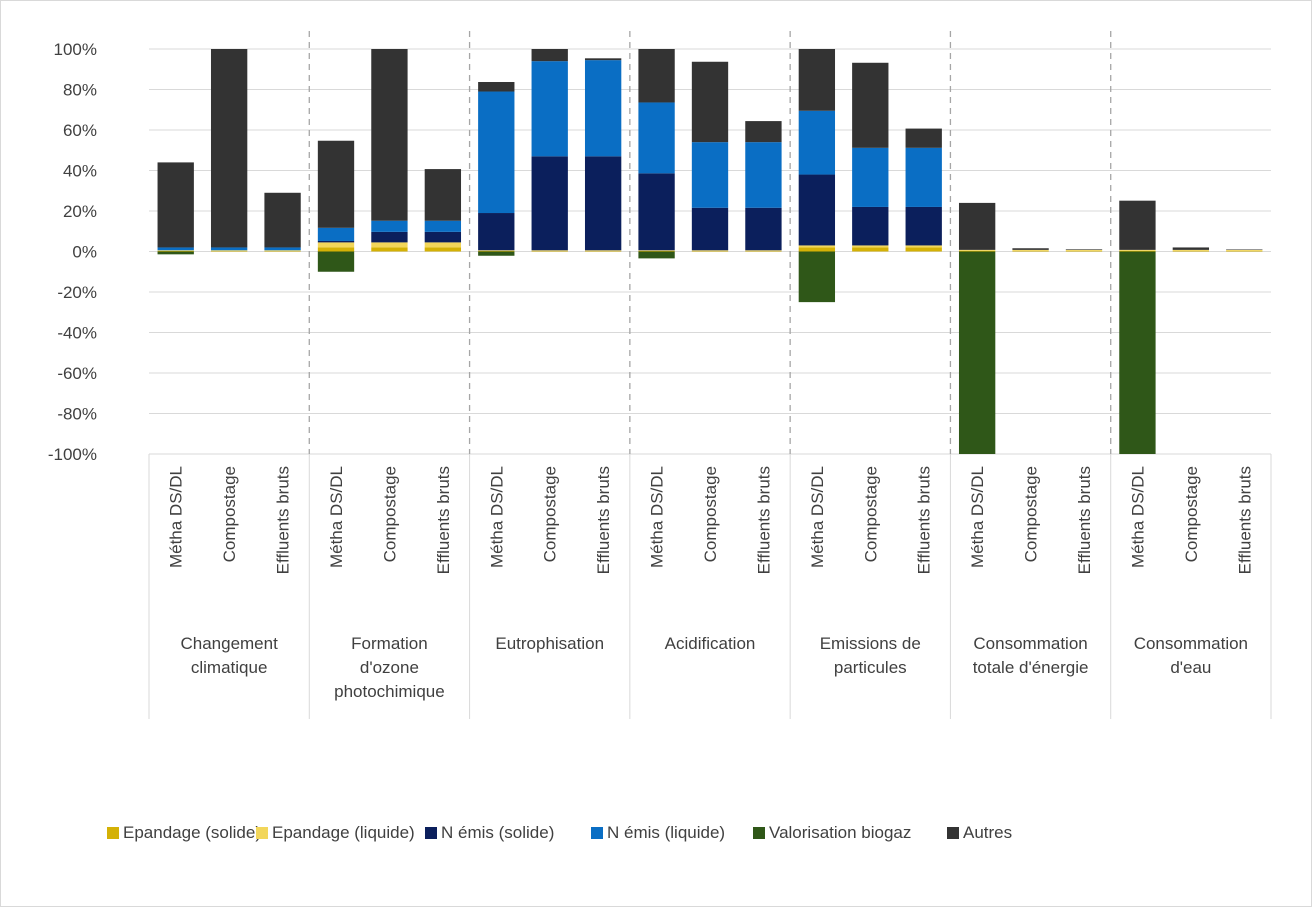  What do you see at coordinates (870, 667) in the screenshot?
I see `group-label-line: particules` at bounding box center [870, 667].